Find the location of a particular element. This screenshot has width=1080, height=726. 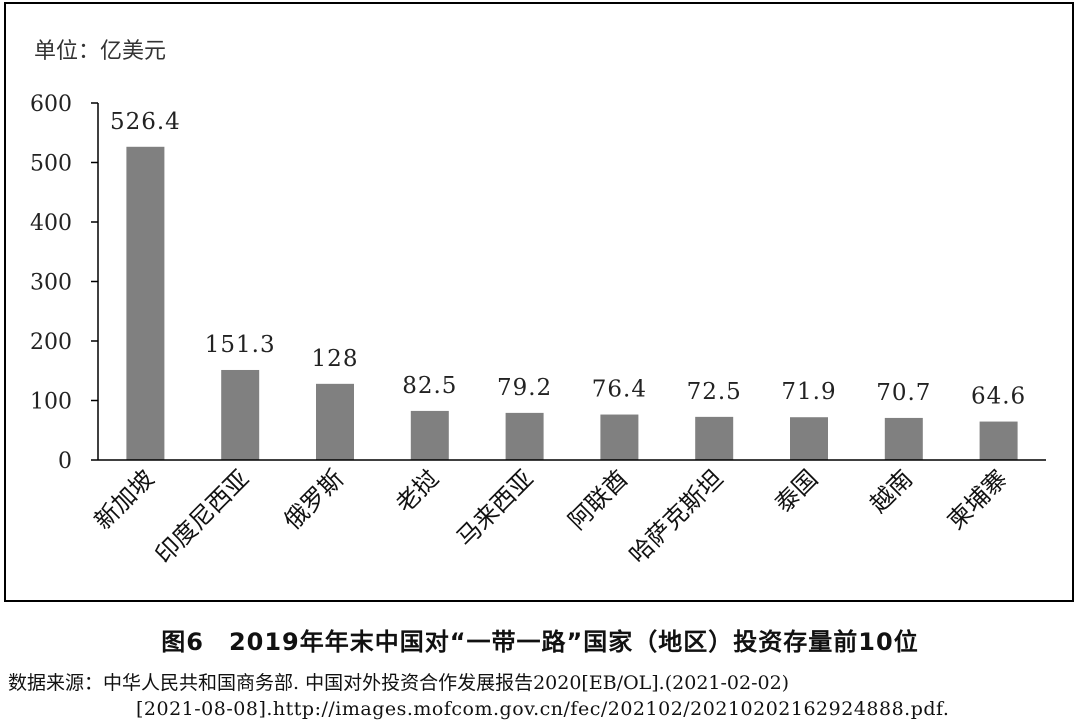

category-label: 老挝 is located at coordinates (417, 491).